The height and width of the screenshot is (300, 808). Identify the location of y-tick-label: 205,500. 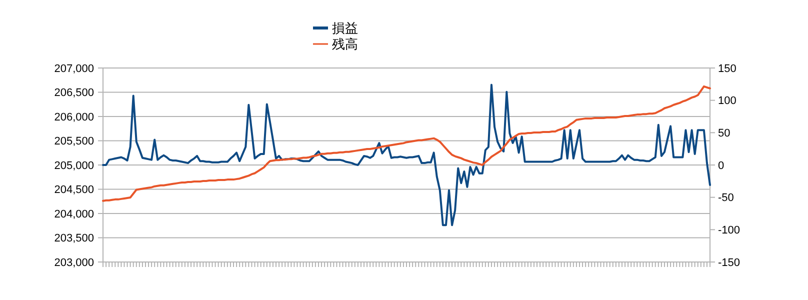
(74, 142).